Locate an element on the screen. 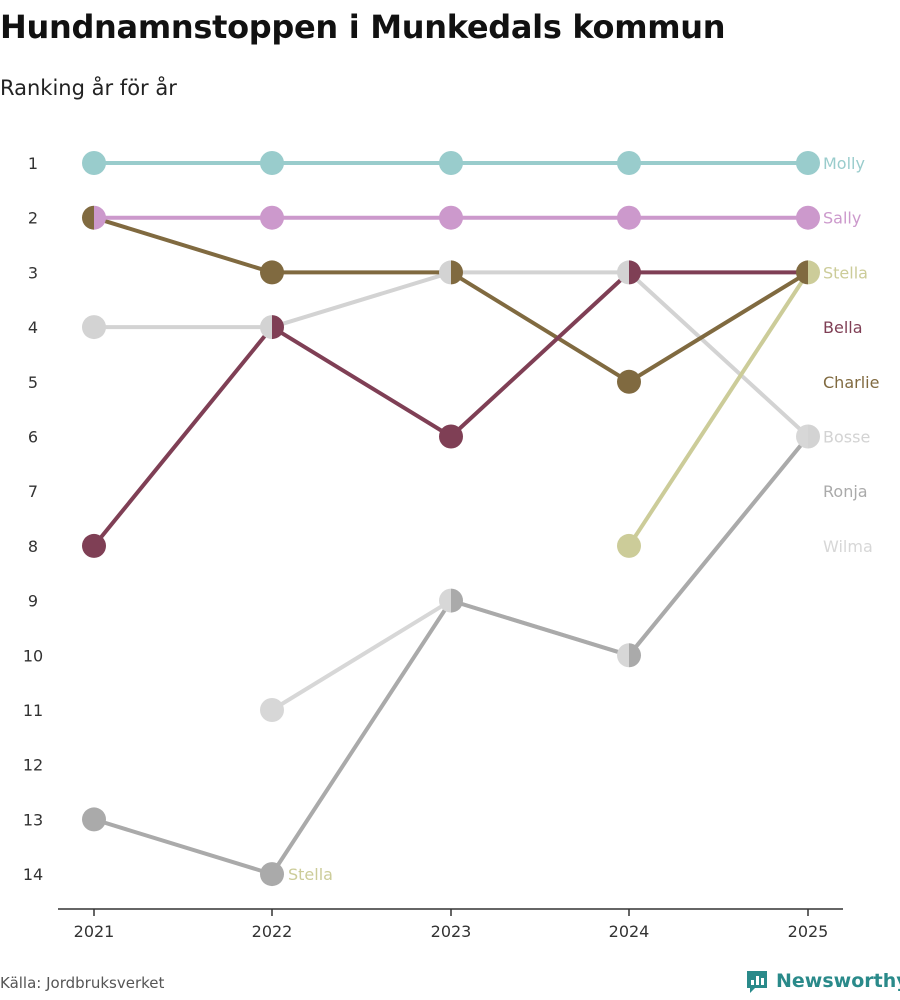 This screenshot has width=900, height=1000. y-tick-label: 2 is located at coordinates (33, 218).